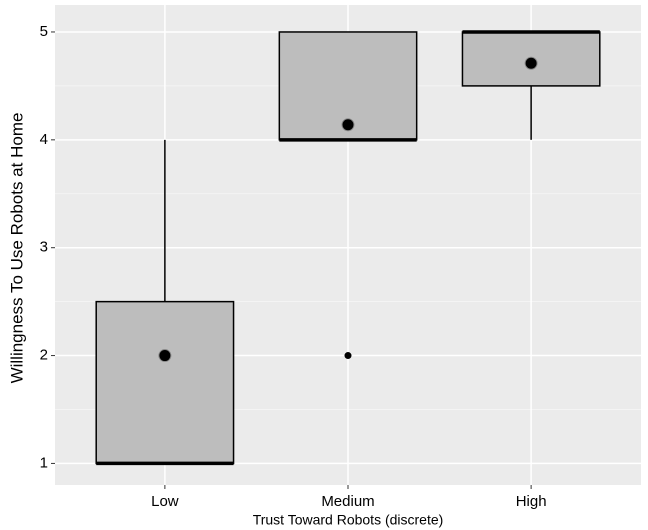 This screenshot has width=648, height=530. Describe the element at coordinates (531, 501) in the screenshot. I see `x-tick-label: High` at that location.